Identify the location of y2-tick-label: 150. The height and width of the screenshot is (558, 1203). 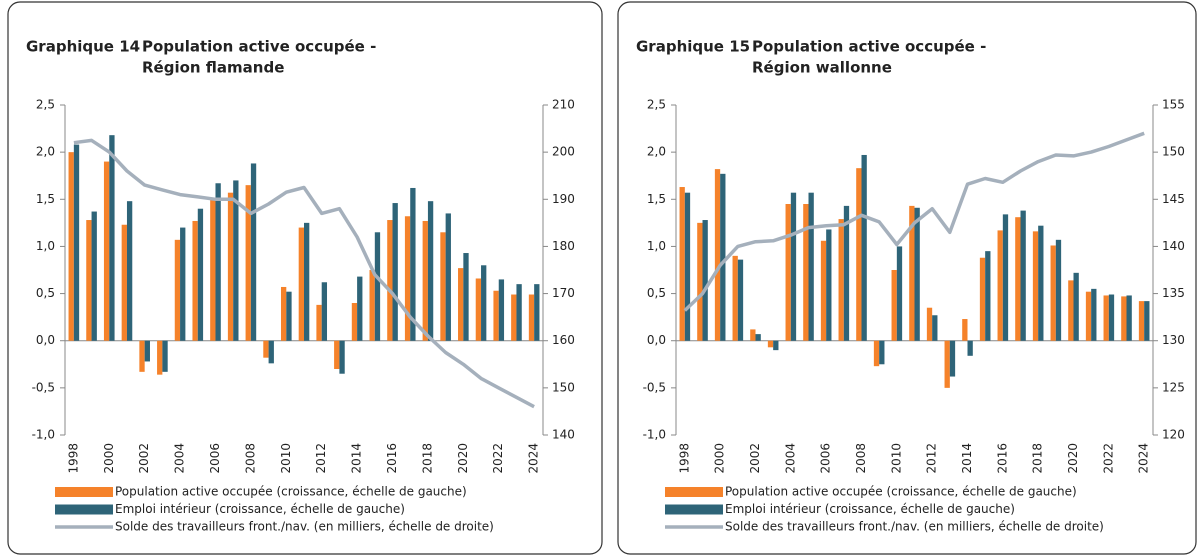
(563, 387).